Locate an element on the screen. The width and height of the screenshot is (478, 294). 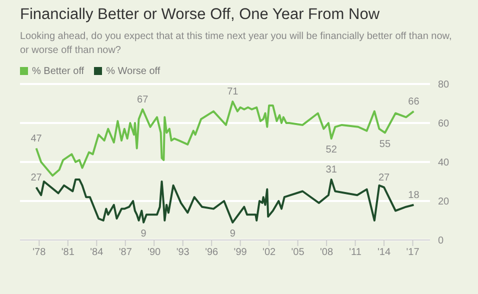
x-tick-label: '81 is located at coordinates (68, 252).